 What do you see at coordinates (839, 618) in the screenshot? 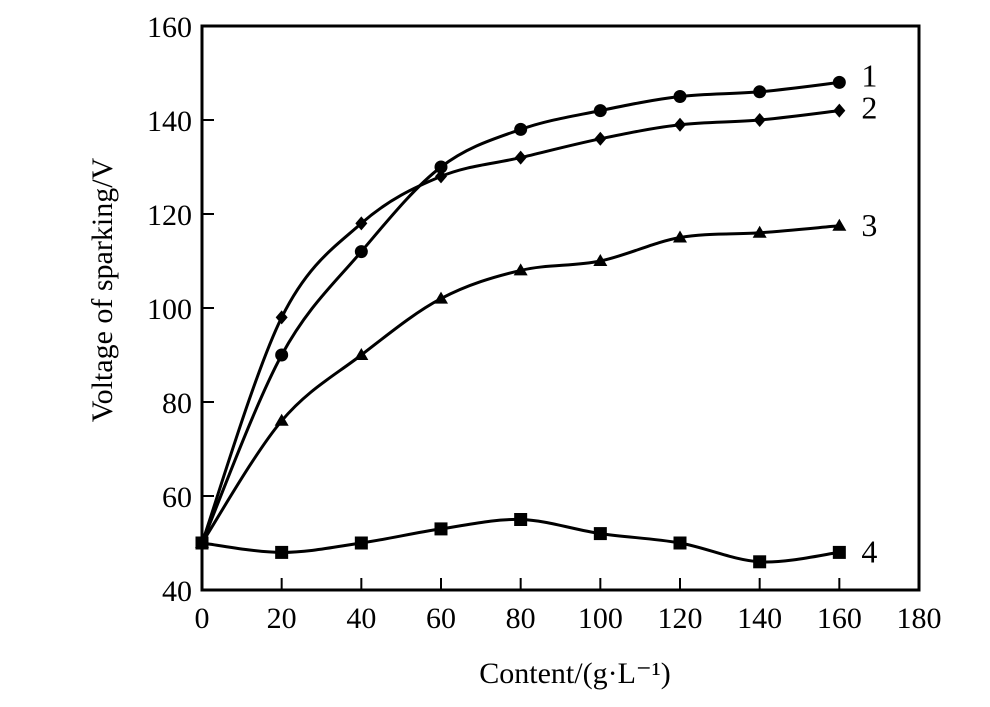
I see `x-tick-label: 160` at bounding box center [839, 618].